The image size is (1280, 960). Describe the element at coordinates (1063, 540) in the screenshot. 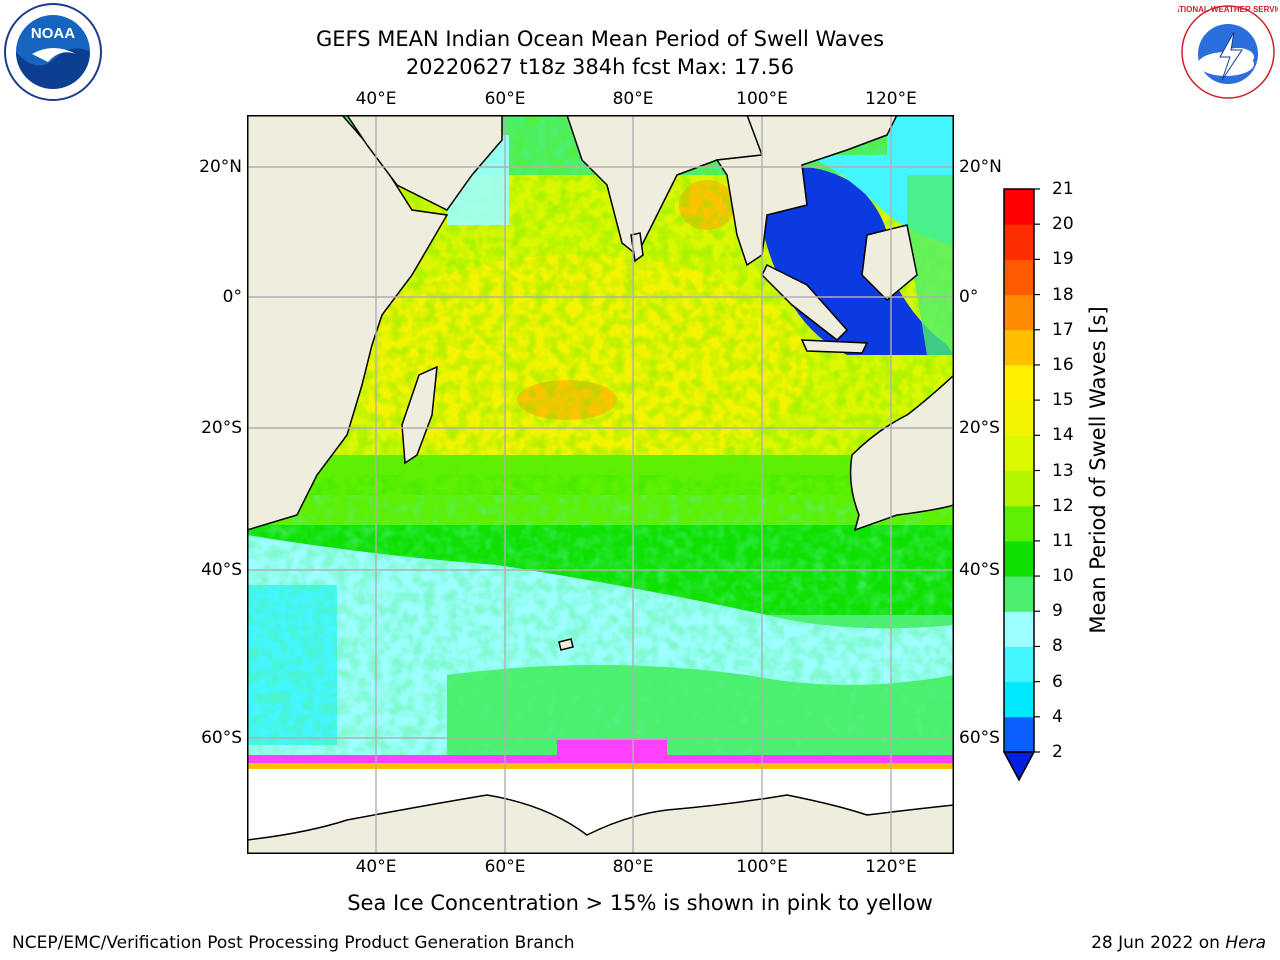

I see `colorbar-tick-label: 11` at that location.